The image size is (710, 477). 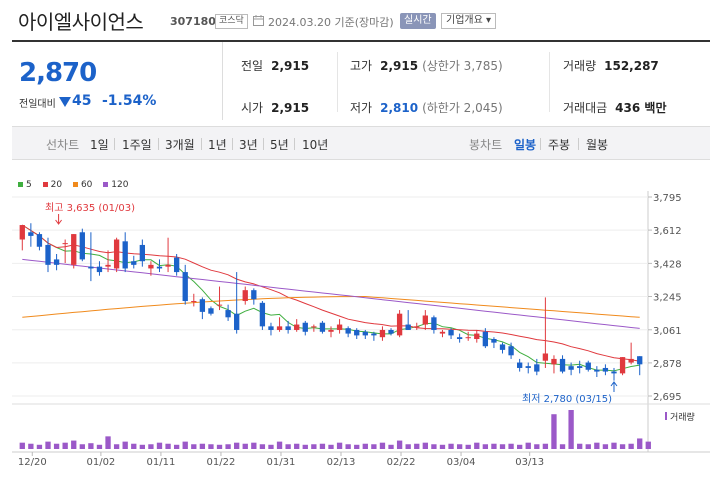 What do you see at coordinates (597, 145) in the screenshot?
I see `candle-monthly: 월봉` at bounding box center [597, 145].